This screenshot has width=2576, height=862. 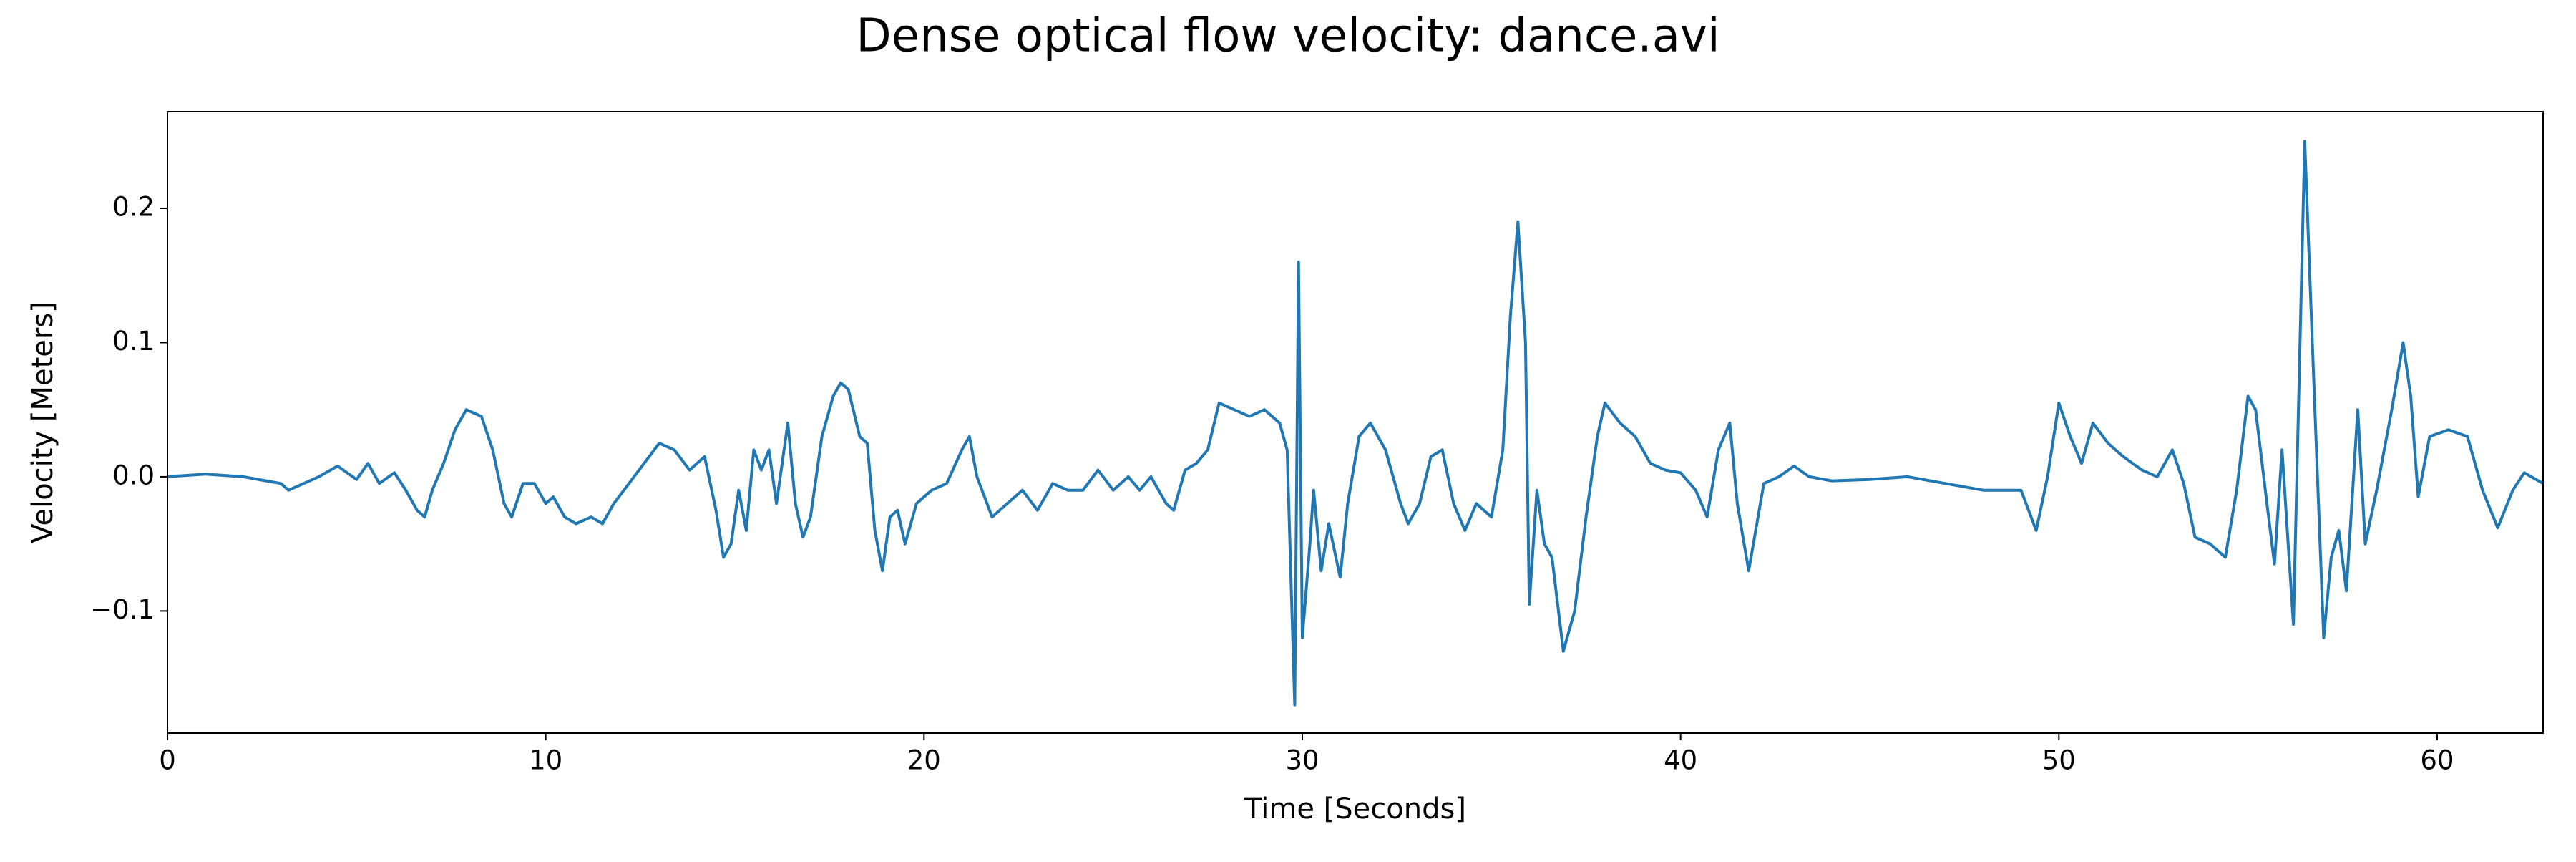 What do you see at coordinates (1287, 36) in the screenshot?
I see `chart-title: Dense optical flow velocity: dance.avi` at bounding box center [1287, 36].